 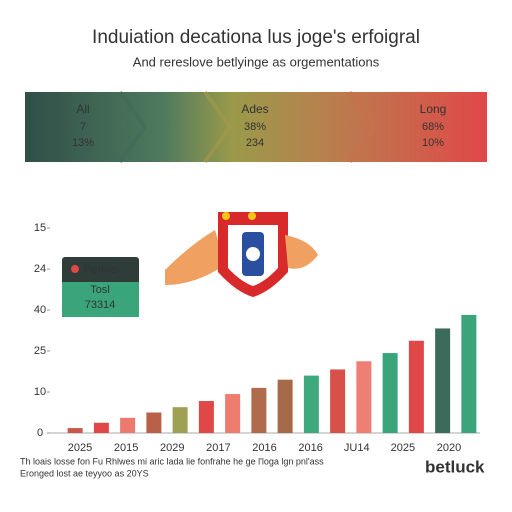 What do you see at coordinates (172, 448) in the screenshot?
I see `x-tick-label: 2029` at bounding box center [172, 448].